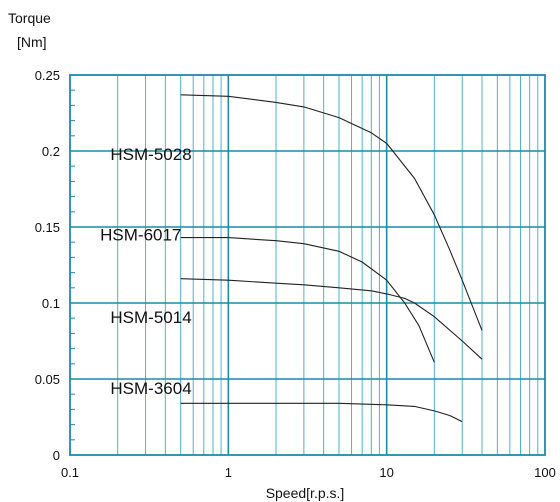 The width and height of the screenshot is (560, 502). What do you see at coordinates (228, 472) in the screenshot?
I see `x-tick-label: 1` at bounding box center [228, 472].